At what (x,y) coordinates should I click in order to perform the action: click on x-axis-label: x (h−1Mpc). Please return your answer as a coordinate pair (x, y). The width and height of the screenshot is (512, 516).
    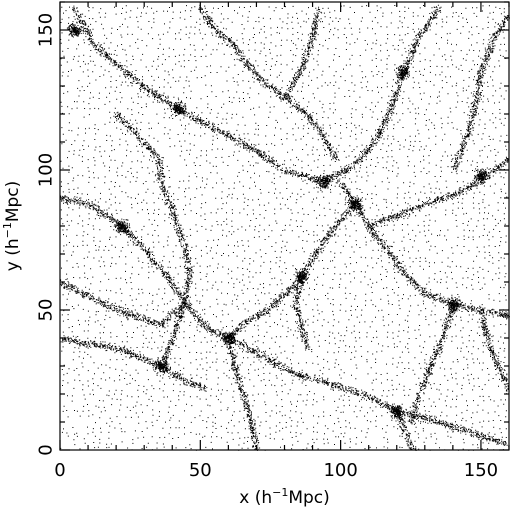
    Looking at the image, I should click on (284, 497).